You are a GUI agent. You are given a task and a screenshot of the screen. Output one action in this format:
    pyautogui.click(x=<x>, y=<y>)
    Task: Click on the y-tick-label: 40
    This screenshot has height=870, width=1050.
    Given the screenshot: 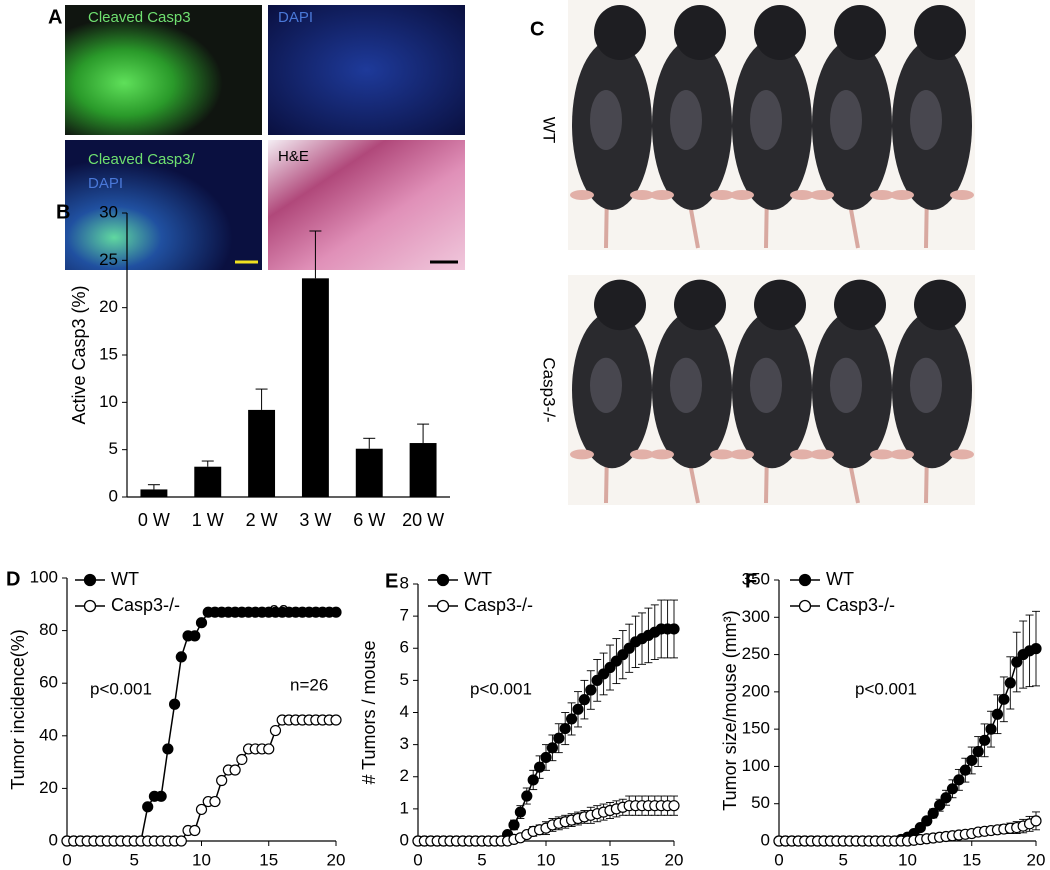 What is the action you would take?
    pyautogui.click(x=48, y=734)
    